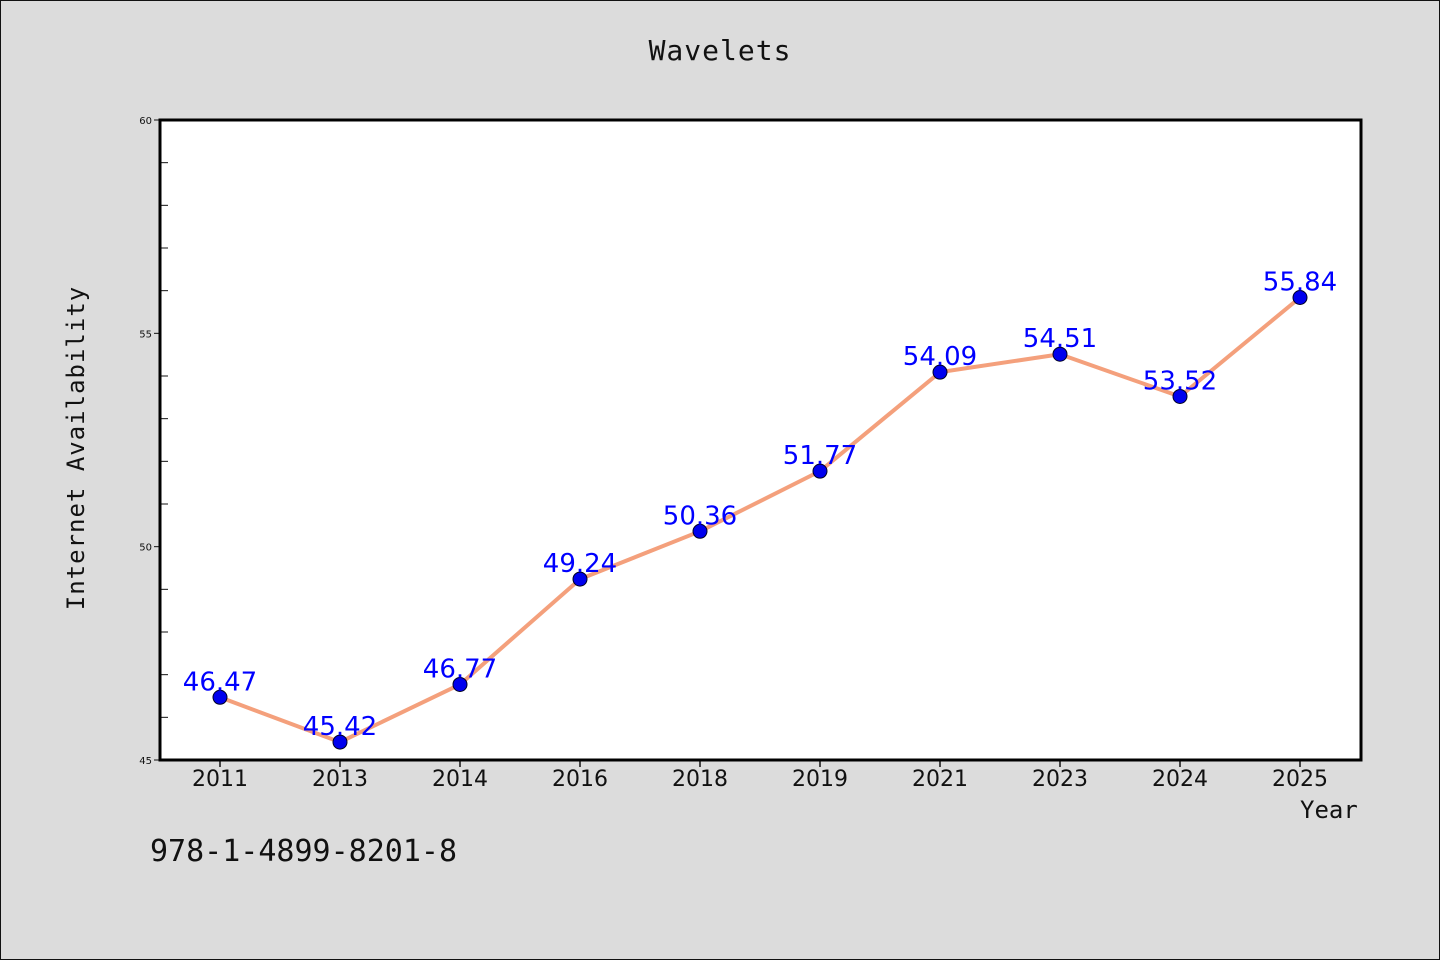 The image size is (1440, 960). What do you see at coordinates (580, 564) in the screenshot?
I see `data-label: 49.24` at bounding box center [580, 564].